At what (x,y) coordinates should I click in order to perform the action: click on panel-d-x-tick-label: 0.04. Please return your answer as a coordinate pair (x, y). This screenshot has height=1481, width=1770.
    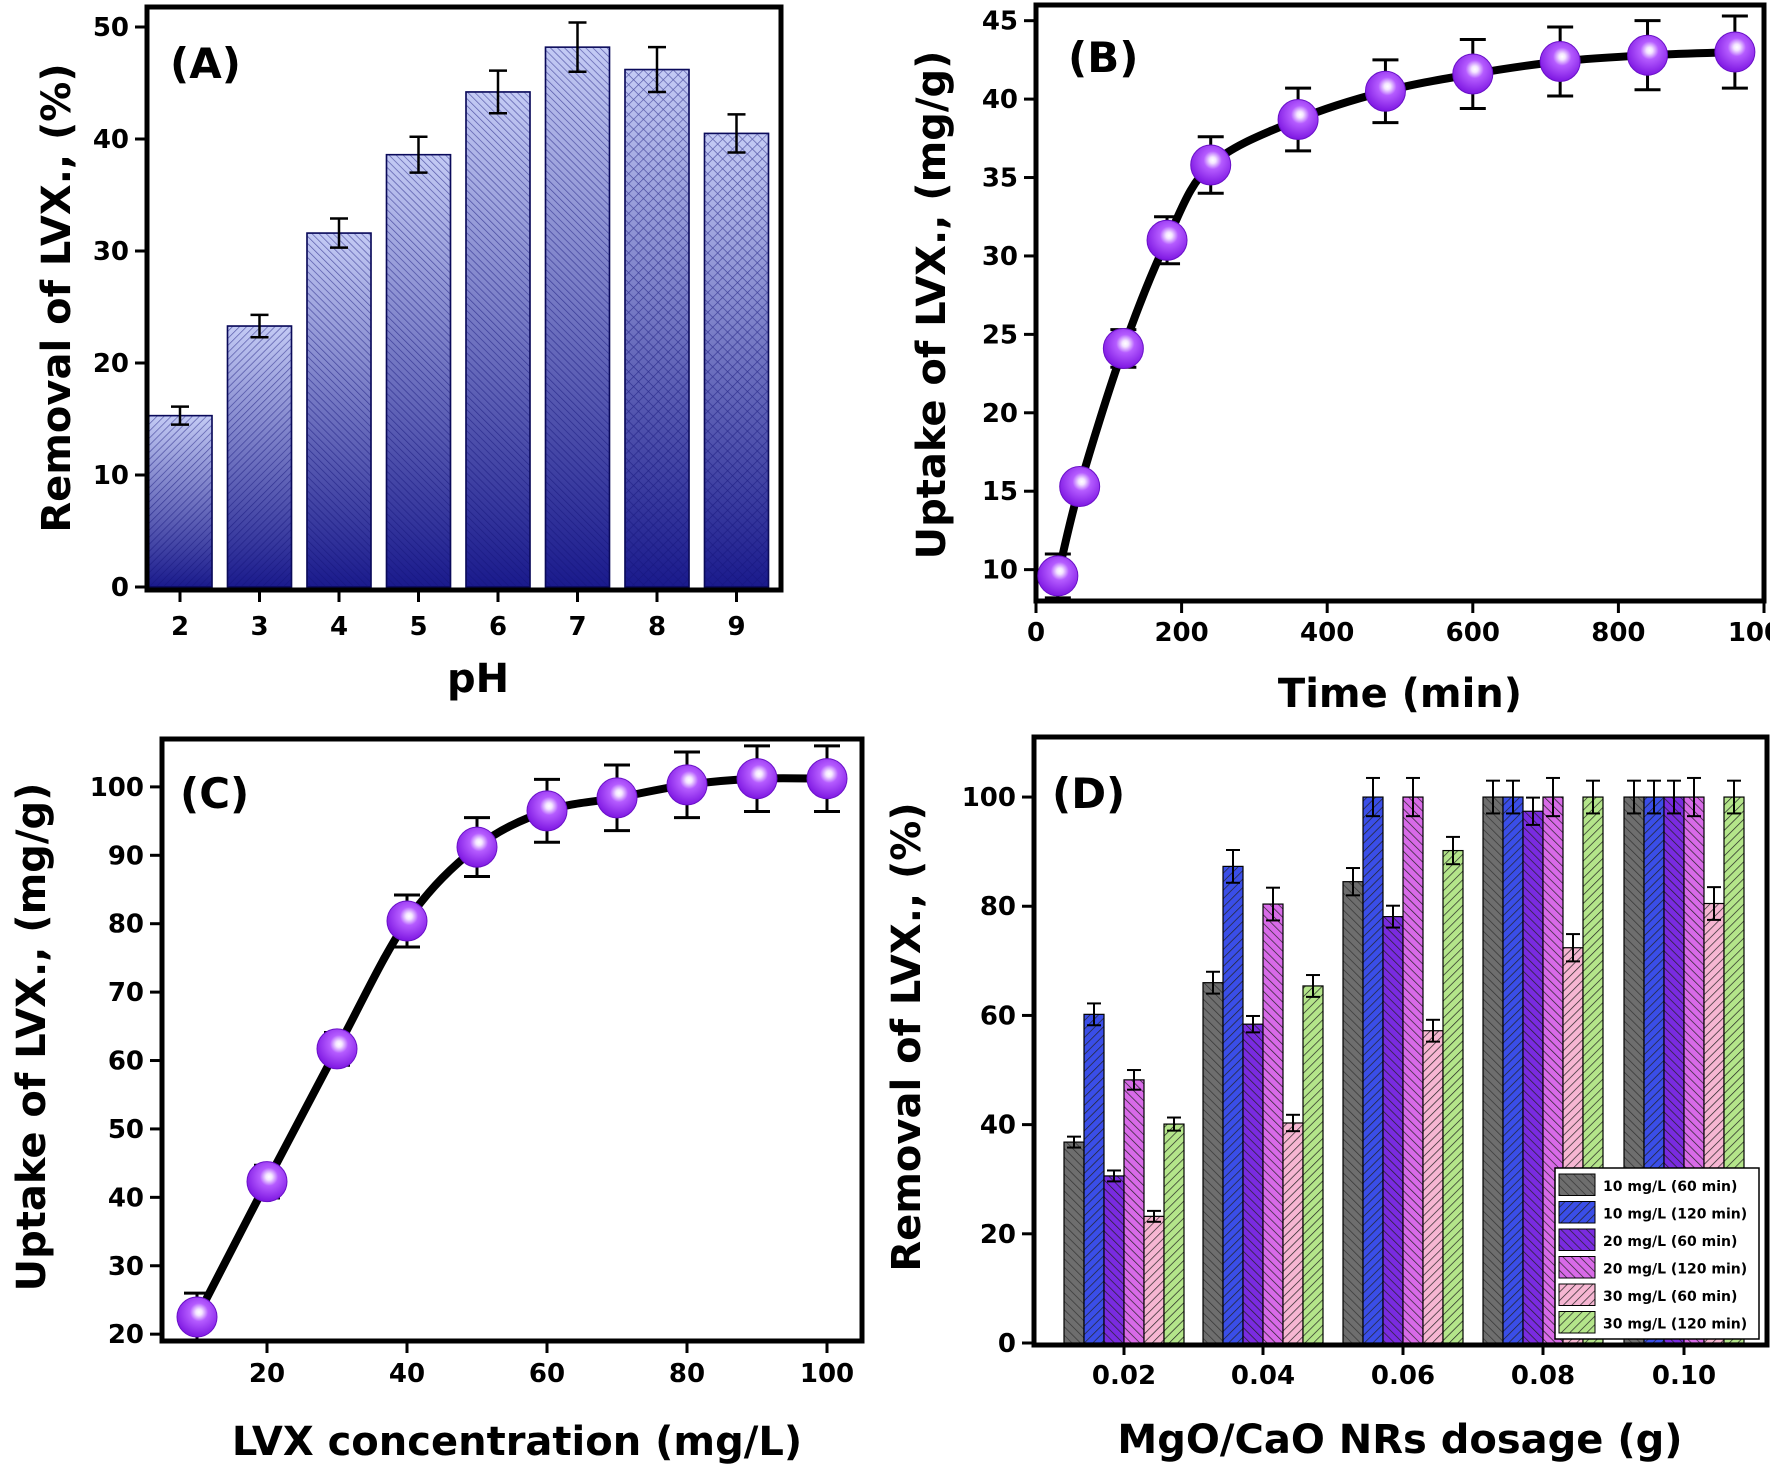
    Looking at the image, I should click on (1263, 1376).